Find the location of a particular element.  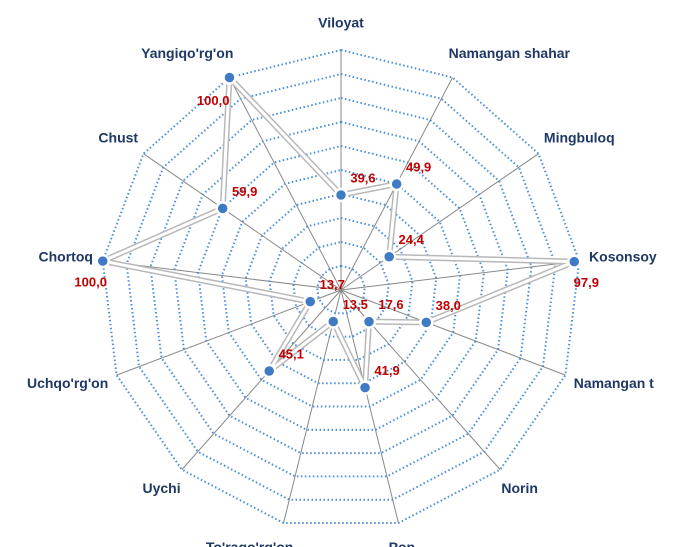

category-label: Uychi is located at coordinates (161, 488).